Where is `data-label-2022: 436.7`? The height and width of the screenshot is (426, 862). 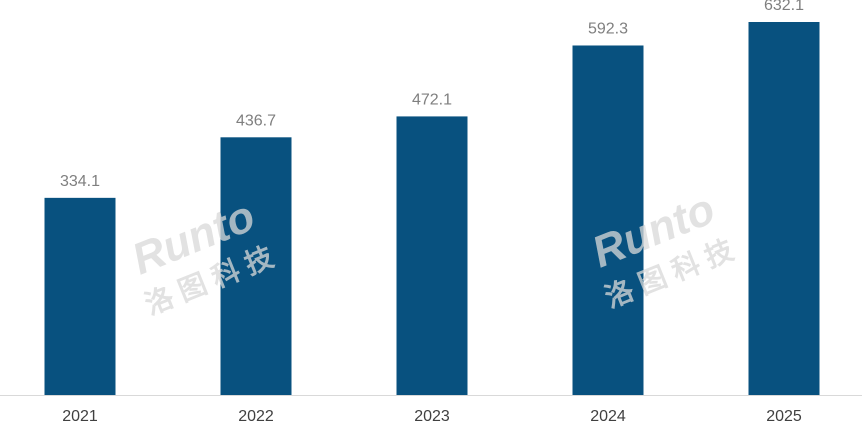 data-label-2022: 436.7 is located at coordinates (256, 120).